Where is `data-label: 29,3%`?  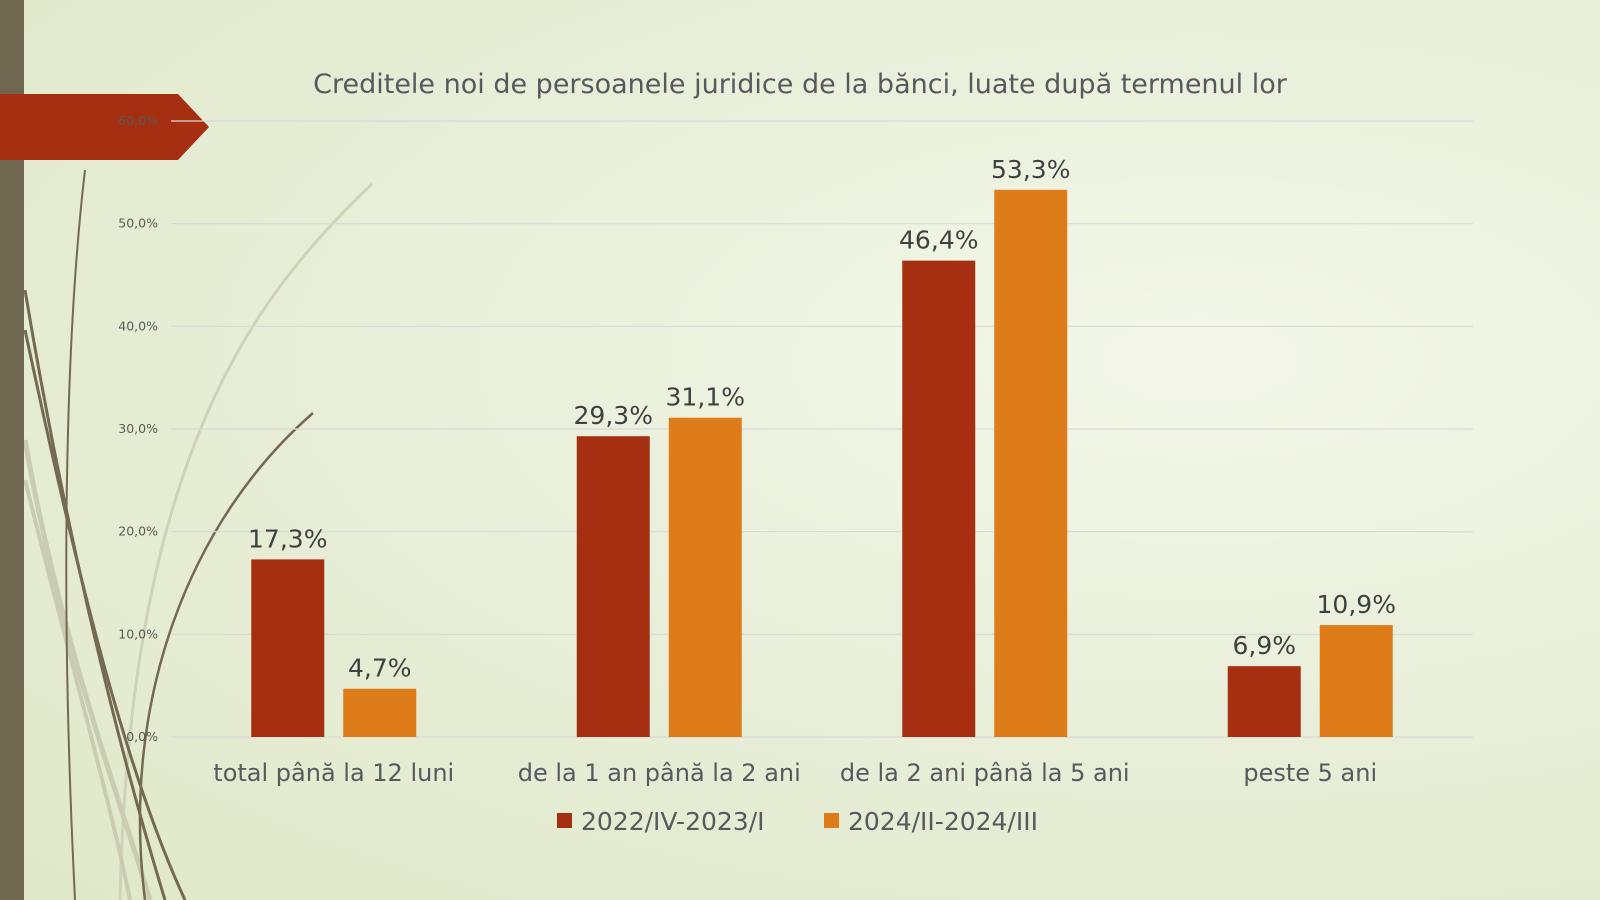
data-label: 29,3% is located at coordinates (613, 415).